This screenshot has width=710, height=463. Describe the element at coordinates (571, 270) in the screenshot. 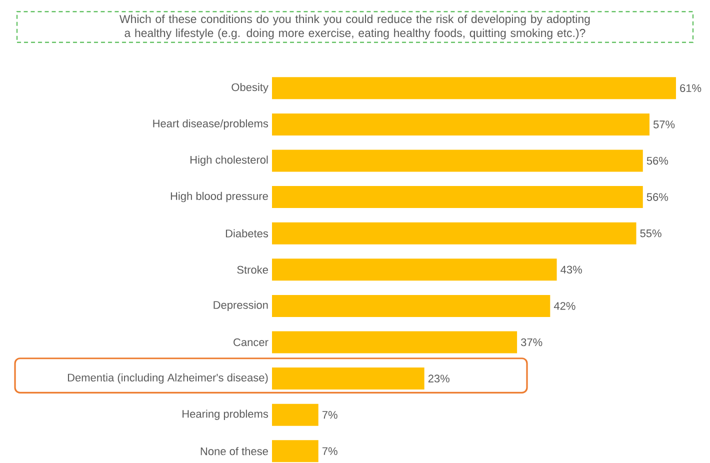

I see `data-label: 43%` at that location.